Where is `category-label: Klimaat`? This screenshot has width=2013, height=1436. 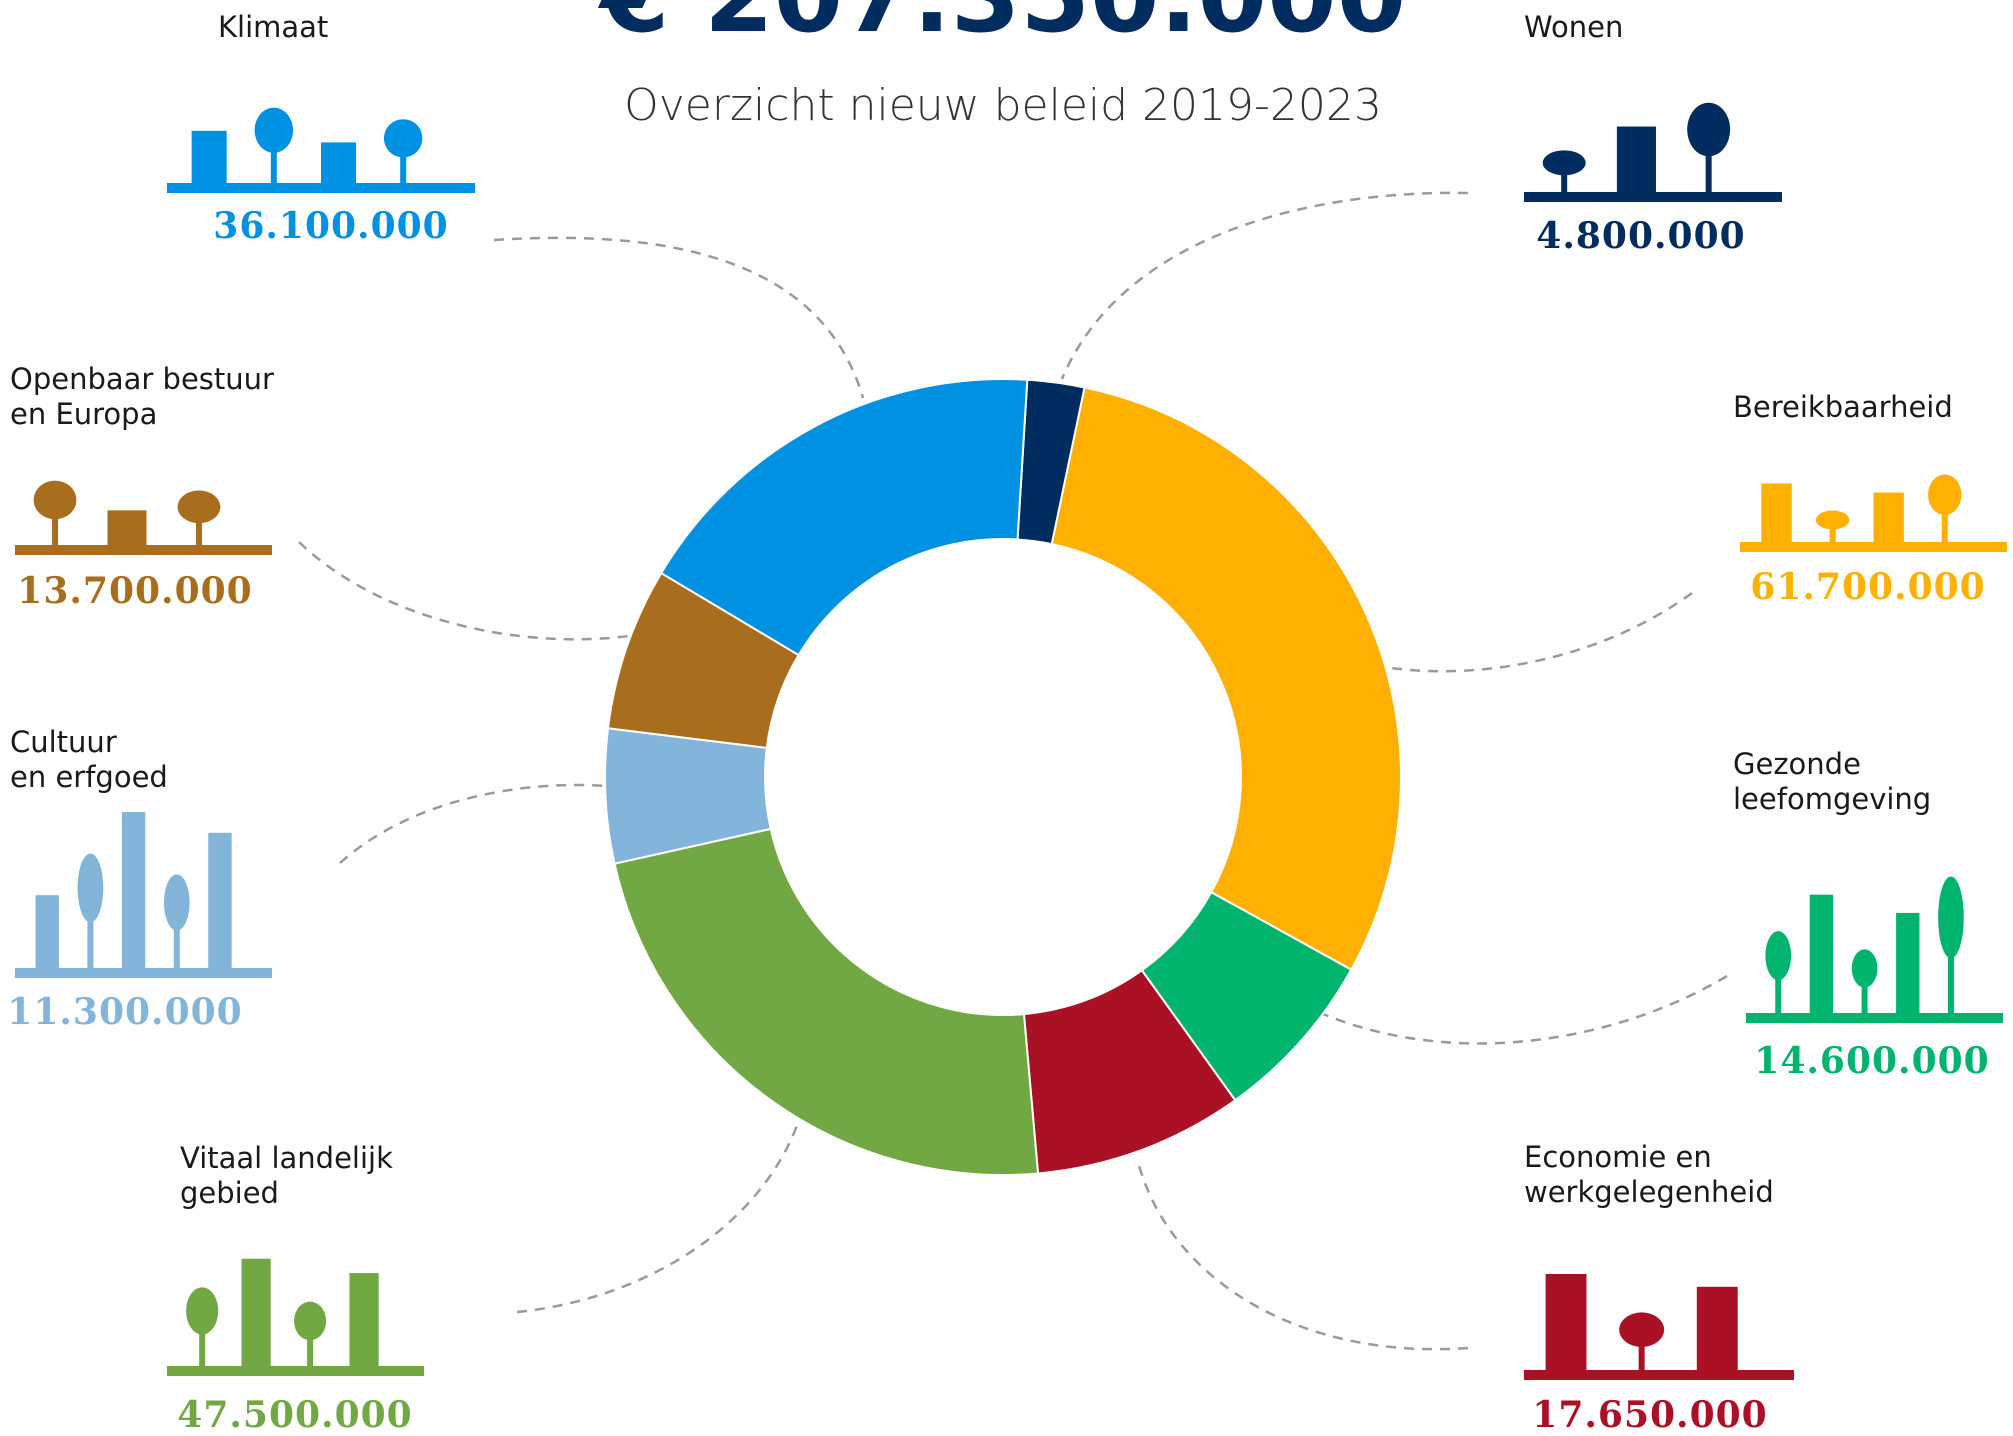 category-label: Klimaat is located at coordinates (273, 27).